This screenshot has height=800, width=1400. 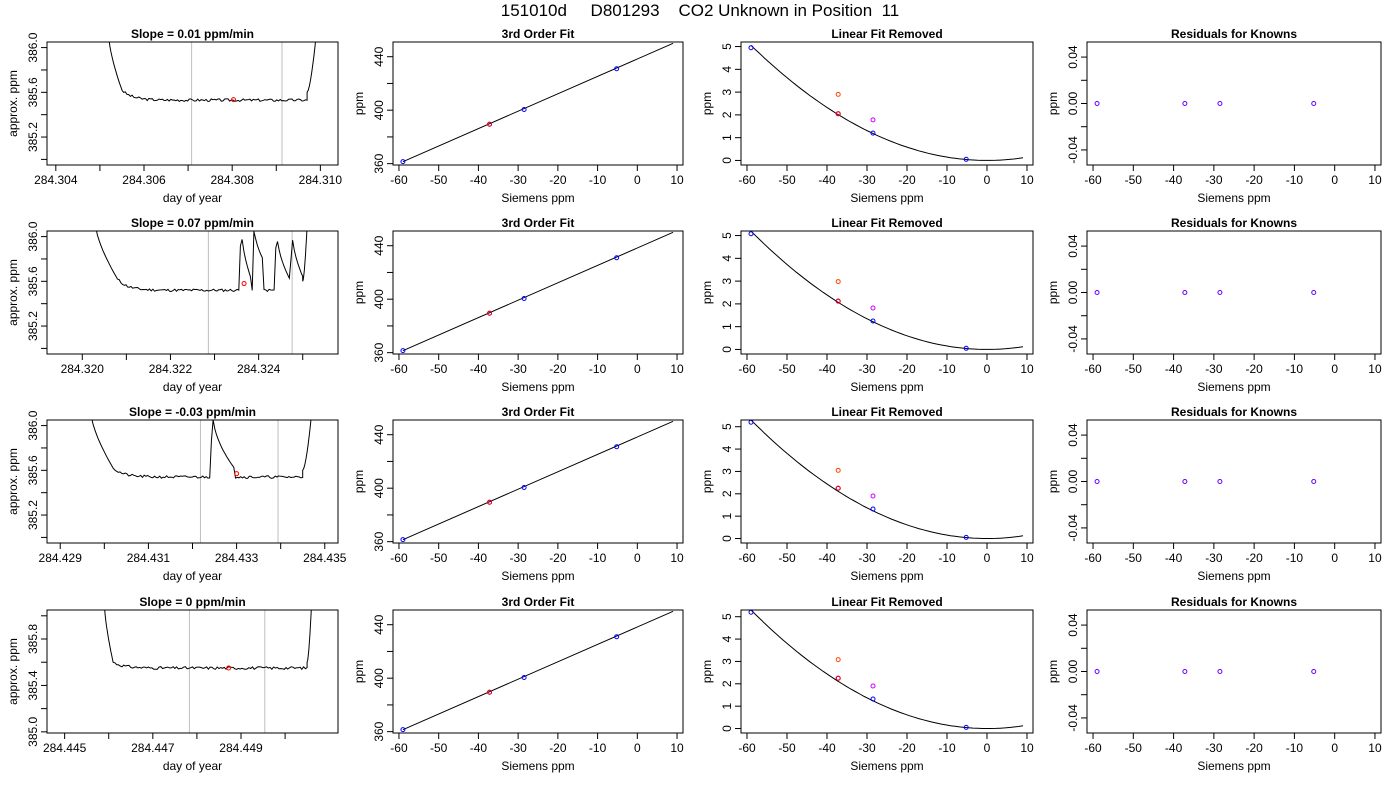 I want to click on y-tick-label: -0.04, so click(x=1073, y=150).